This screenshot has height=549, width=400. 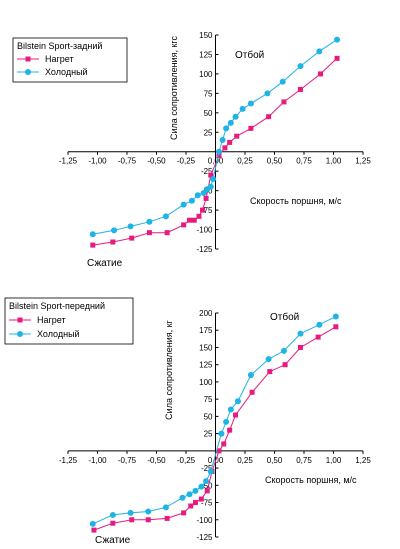 What do you see at coordinates (296, 201) in the screenshot?
I see `x-axis-label: Скорость поршня, м/с` at bounding box center [296, 201].